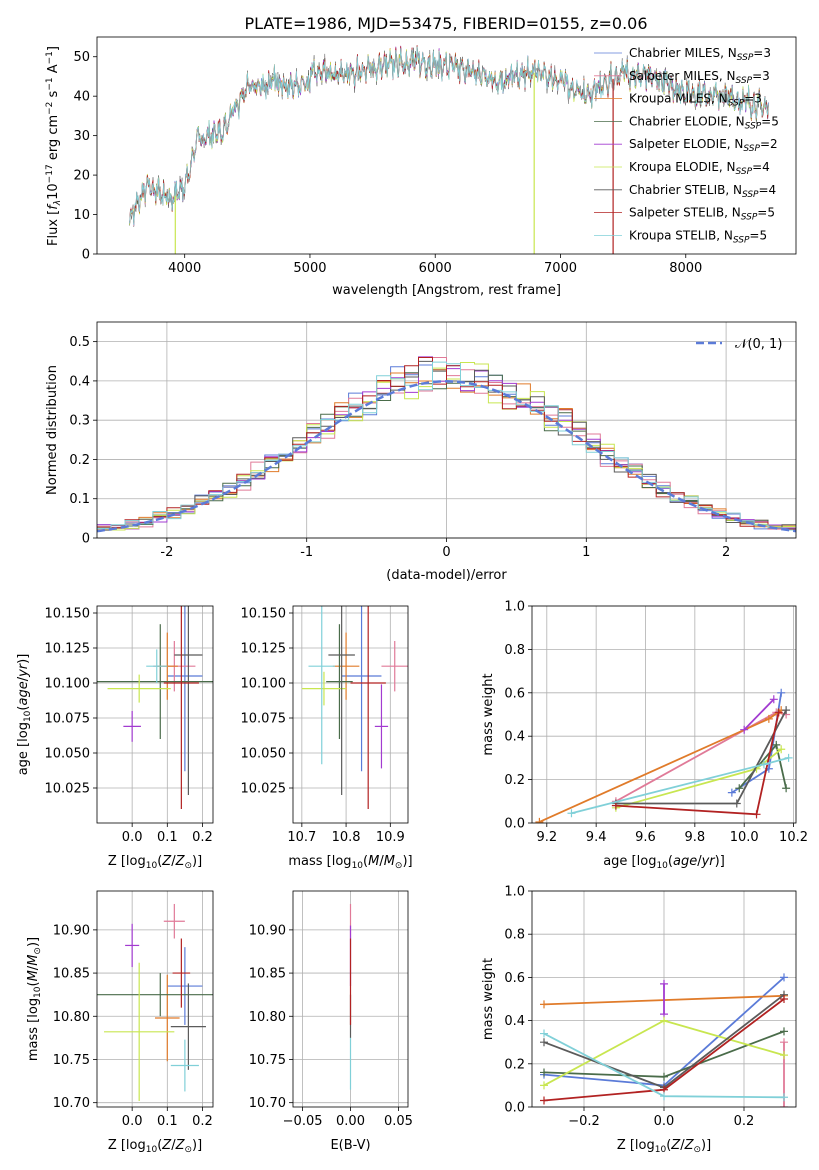 The image size is (819, 1170). What do you see at coordinates (682, 167) in the screenshot?
I see `legend-text: Kroupa ELODIE, N` at bounding box center [682, 167].